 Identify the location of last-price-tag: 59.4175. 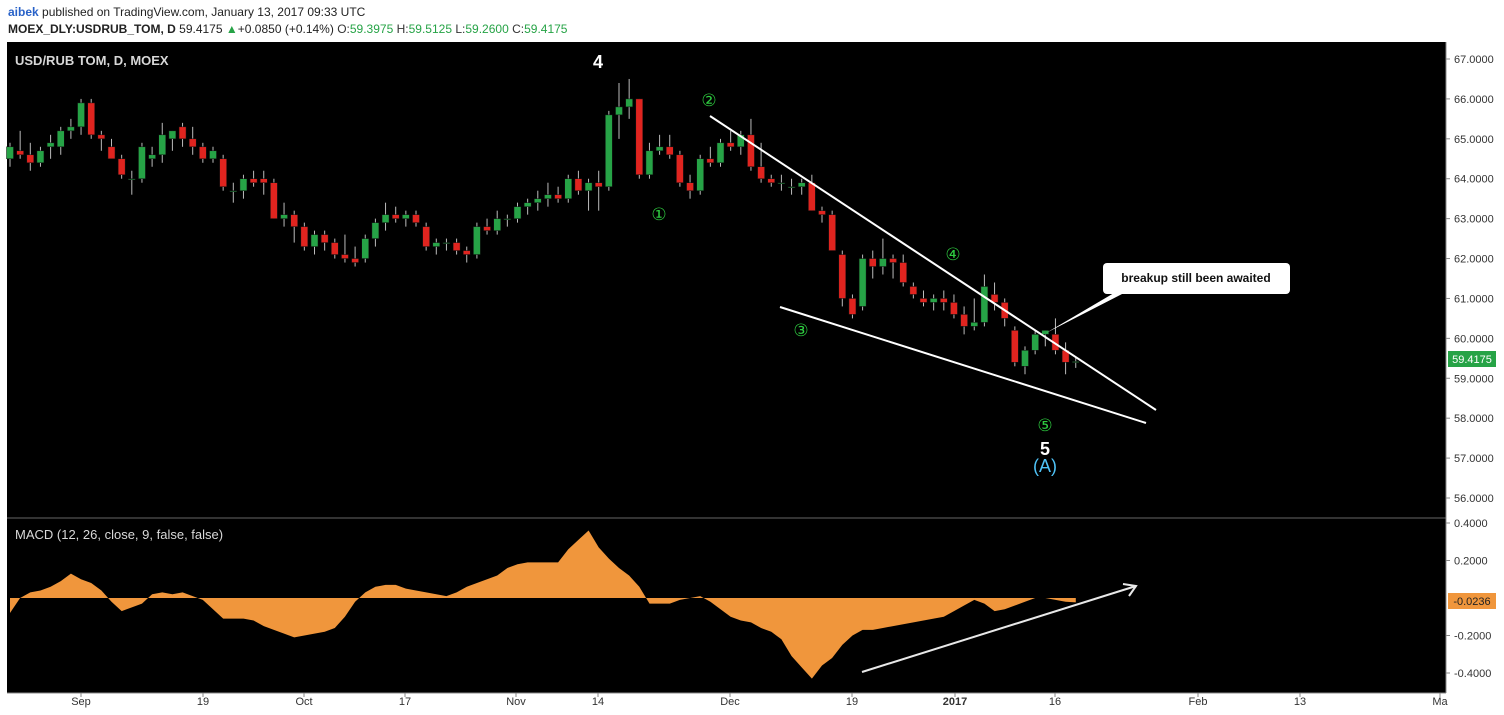
(1472, 359).